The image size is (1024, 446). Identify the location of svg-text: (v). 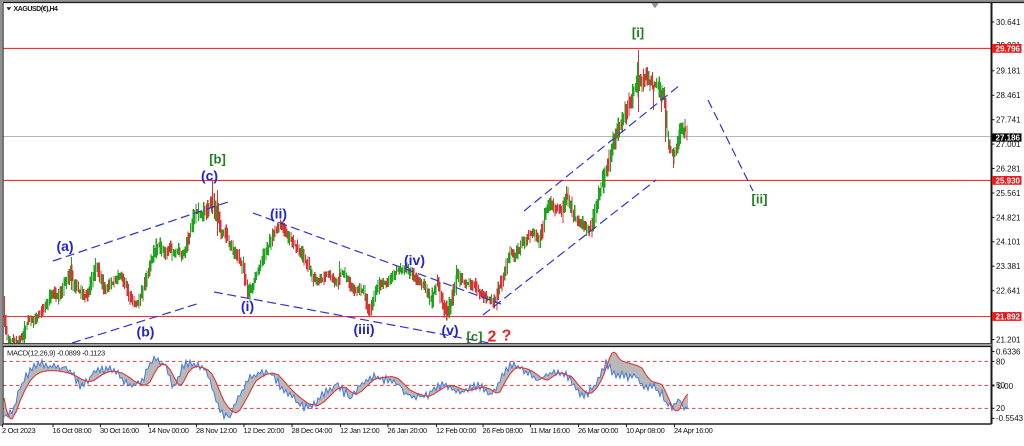
(449, 330).